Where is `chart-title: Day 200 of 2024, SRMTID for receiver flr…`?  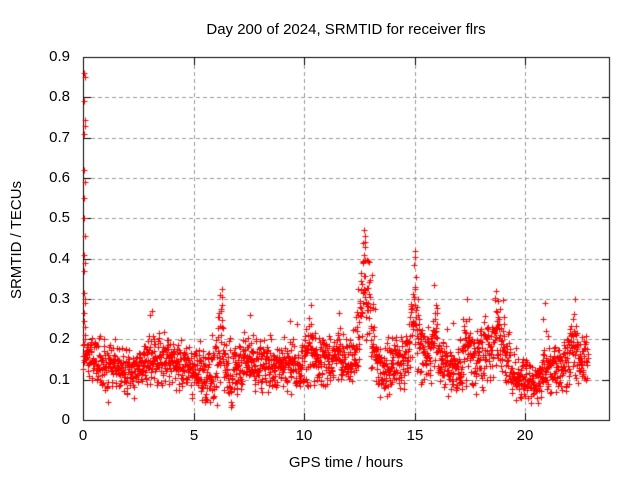
chart-title: Day 200 of 2024, SRMTID for receiver flr… is located at coordinates (346, 29).